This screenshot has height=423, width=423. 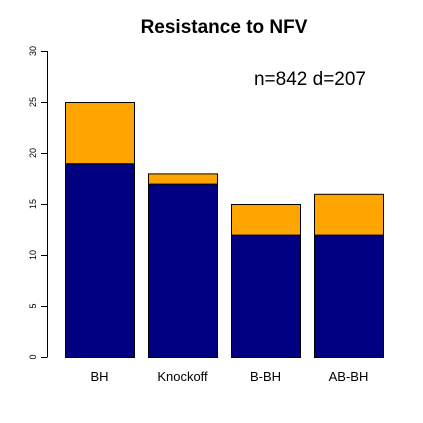 I want to click on x-tick-label-b-bh: B-BH, so click(x=265, y=376).